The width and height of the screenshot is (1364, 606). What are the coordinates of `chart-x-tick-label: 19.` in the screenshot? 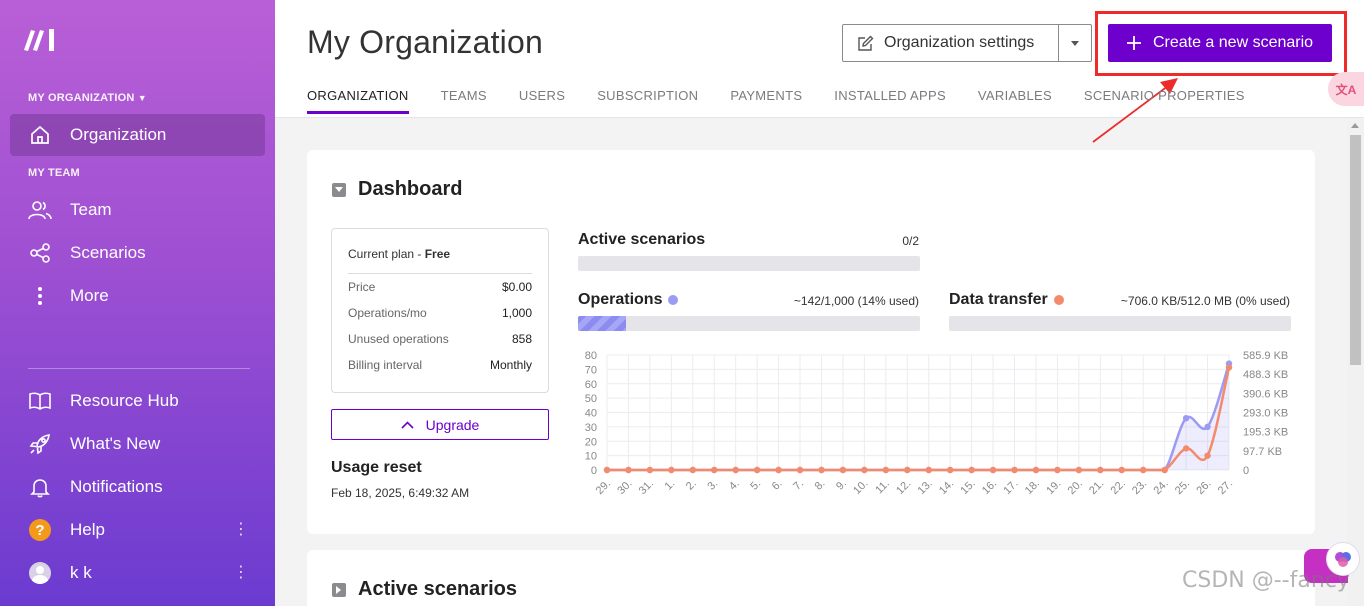 It's located at (1053, 487).